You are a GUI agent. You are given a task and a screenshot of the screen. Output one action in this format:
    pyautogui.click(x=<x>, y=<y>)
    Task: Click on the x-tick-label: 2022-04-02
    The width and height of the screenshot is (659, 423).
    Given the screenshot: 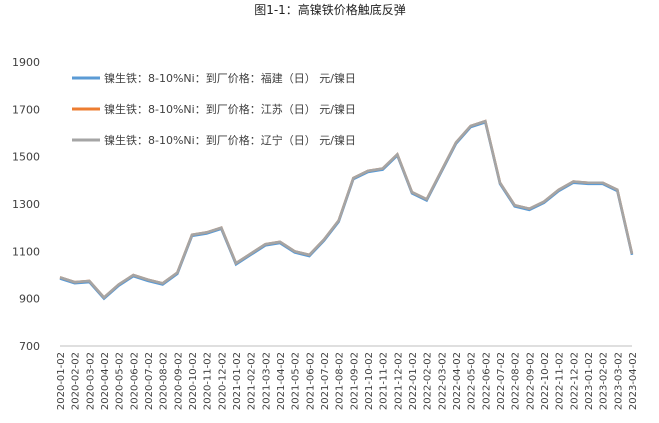 What is the action you would take?
    pyautogui.click(x=457, y=381)
    